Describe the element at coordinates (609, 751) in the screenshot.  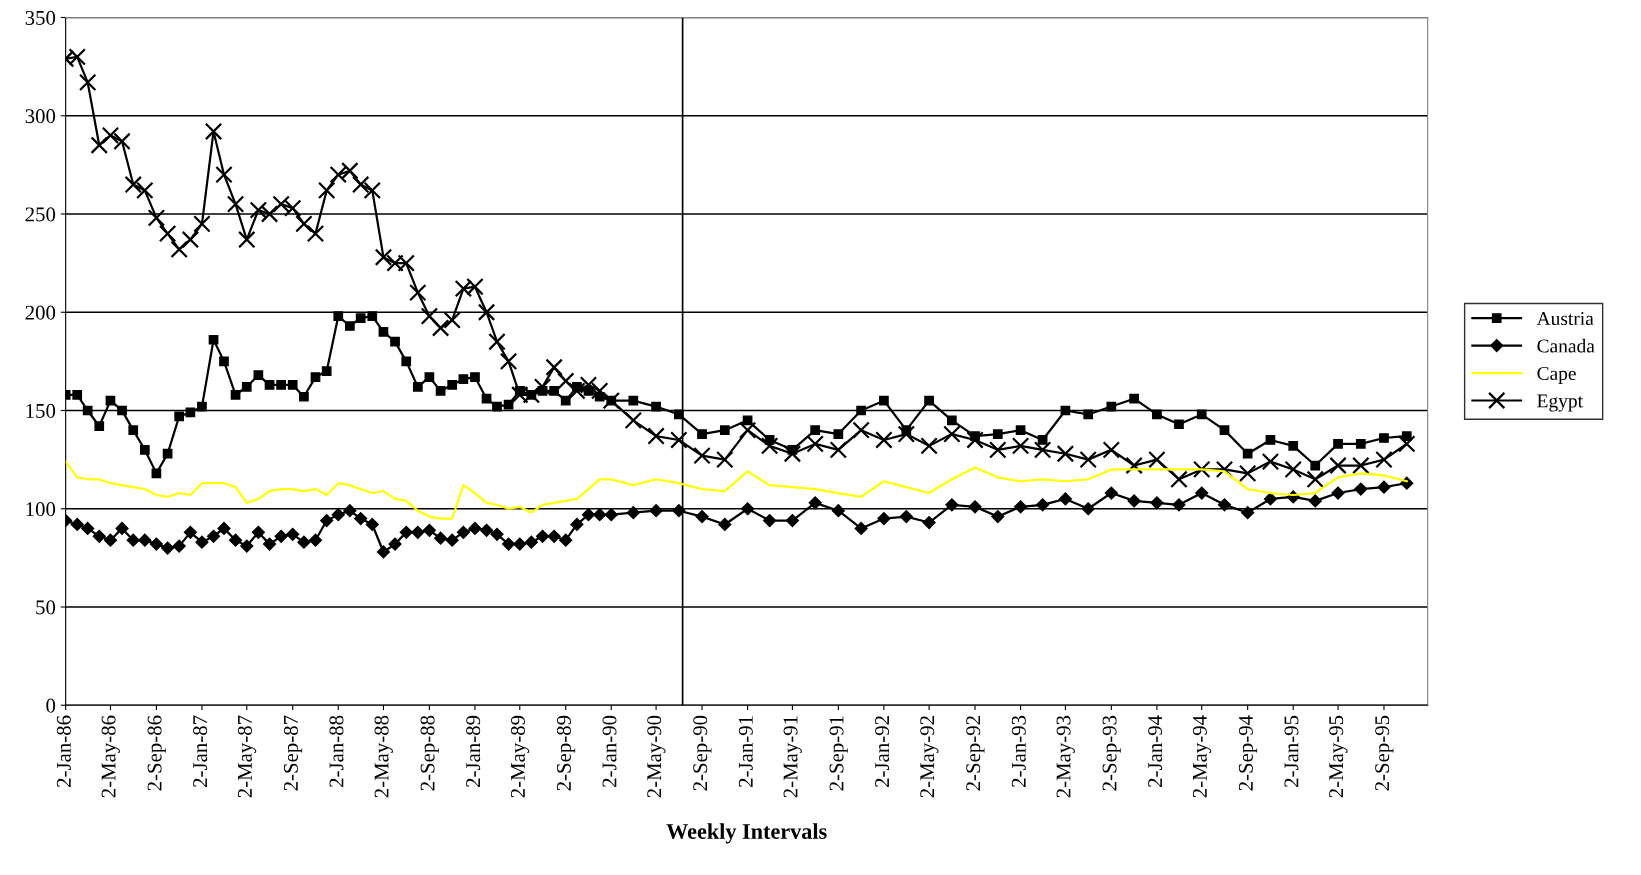
I see `x-tick-label: 2-Jan-90` at that location.